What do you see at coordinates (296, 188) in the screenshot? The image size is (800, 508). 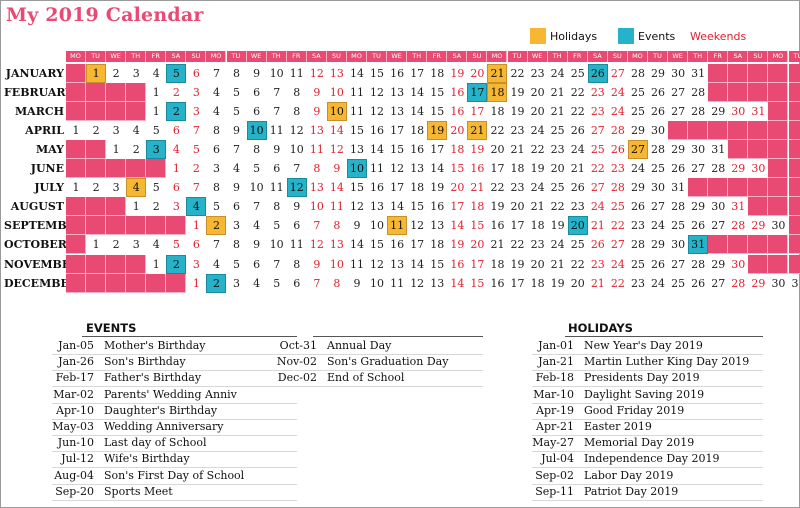 I see `event-day-cell: 12` at bounding box center [296, 188].